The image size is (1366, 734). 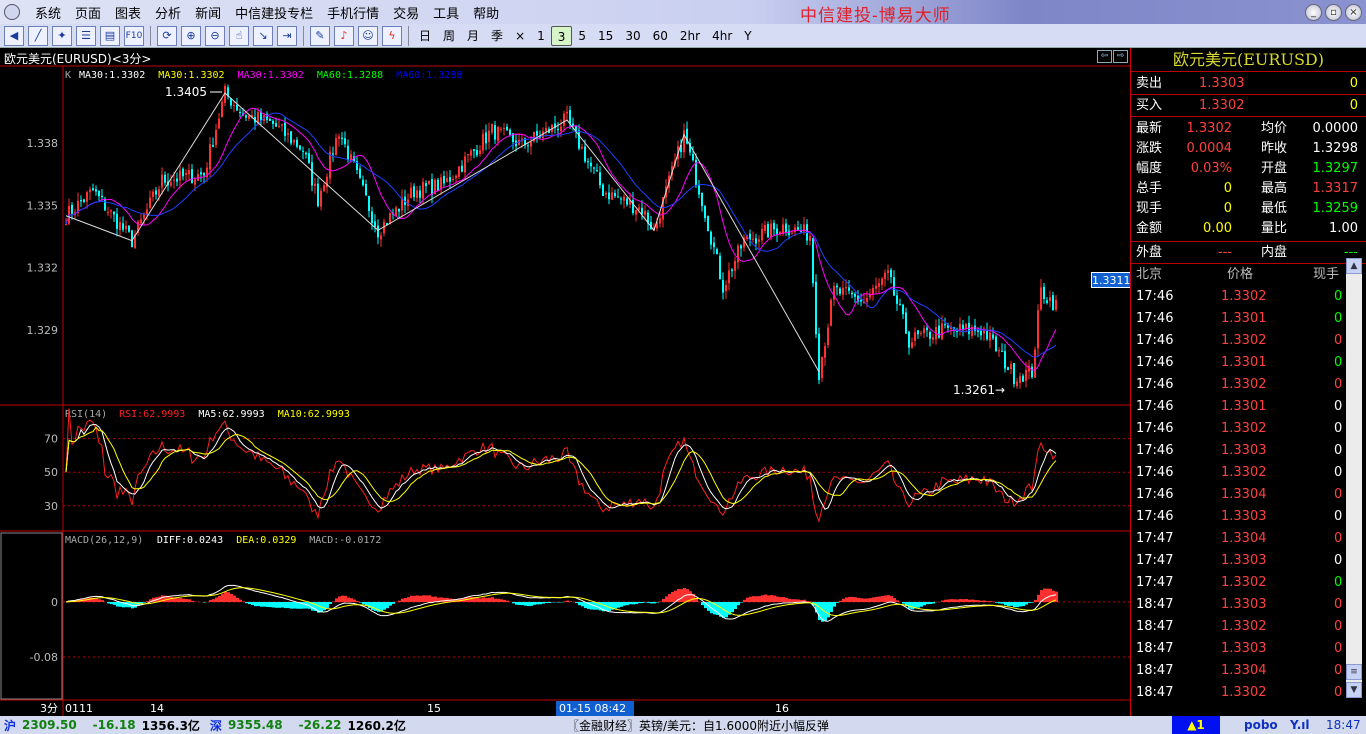 I want to click on period-button: 季, so click(x=497, y=35).